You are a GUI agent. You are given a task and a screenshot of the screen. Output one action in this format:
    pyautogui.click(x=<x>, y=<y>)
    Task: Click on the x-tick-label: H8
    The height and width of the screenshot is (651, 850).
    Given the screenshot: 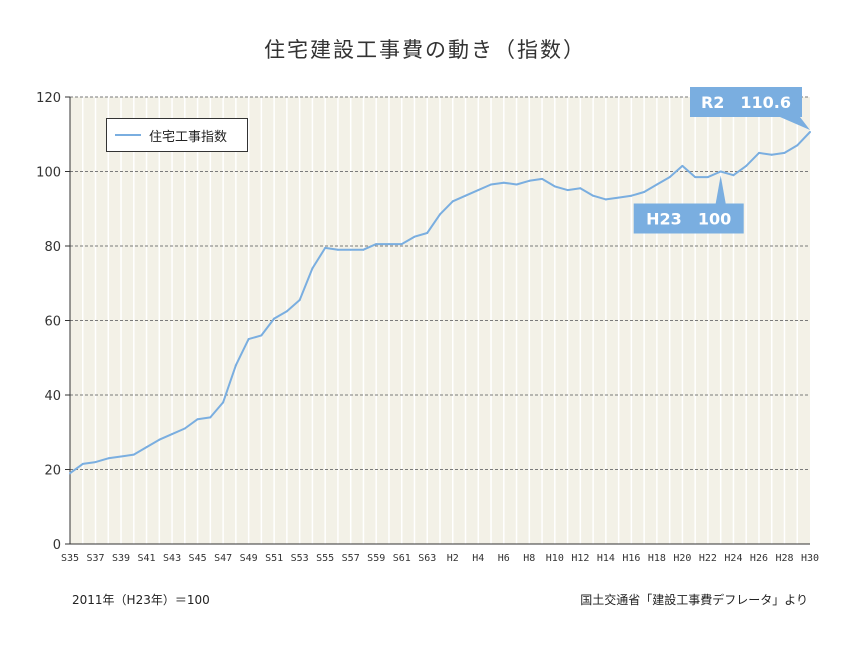 What is the action you would take?
    pyautogui.click(x=529, y=558)
    